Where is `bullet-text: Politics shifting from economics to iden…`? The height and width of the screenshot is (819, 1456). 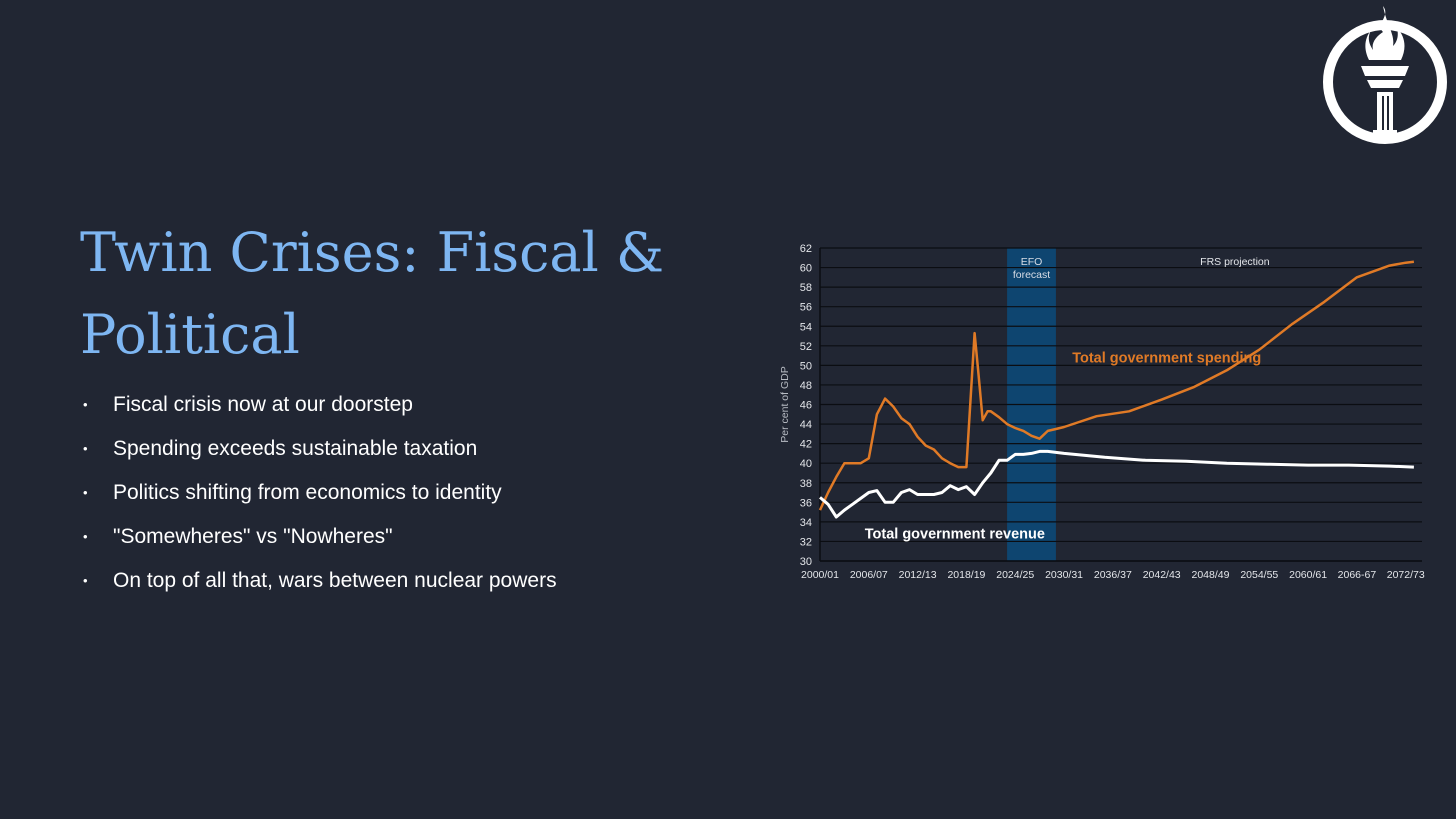
bullet-text: Politics shifting from economics to iden… is located at coordinates (307, 492).